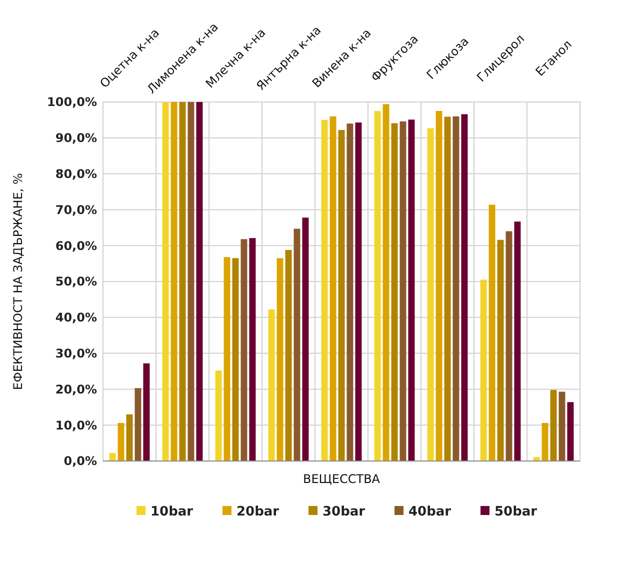 The image size is (633, 571). I want to click on legend-label: 30bar, so click(344, 512).